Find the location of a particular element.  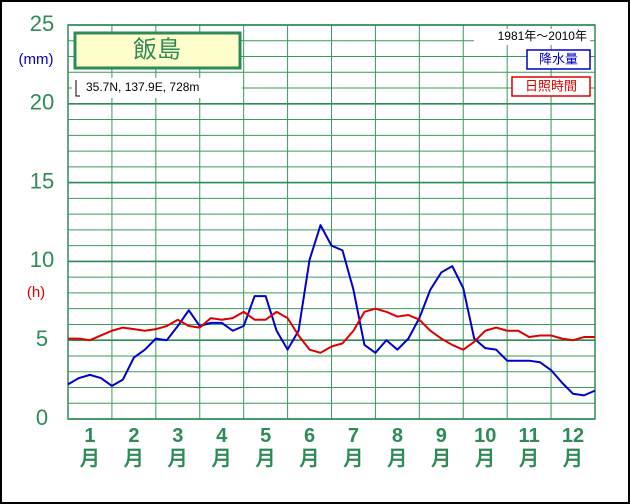

x-tick-label: 8月 is located at coordinates (397, 447).